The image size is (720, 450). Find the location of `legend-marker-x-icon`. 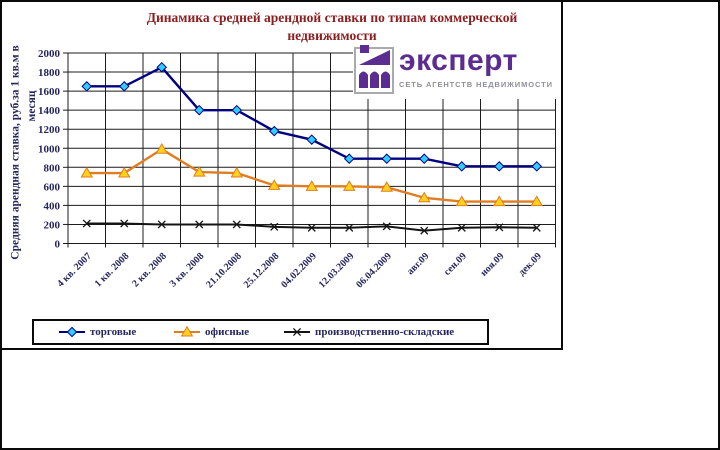

legend-marker-x-icon is located at coordinates (297, 332).